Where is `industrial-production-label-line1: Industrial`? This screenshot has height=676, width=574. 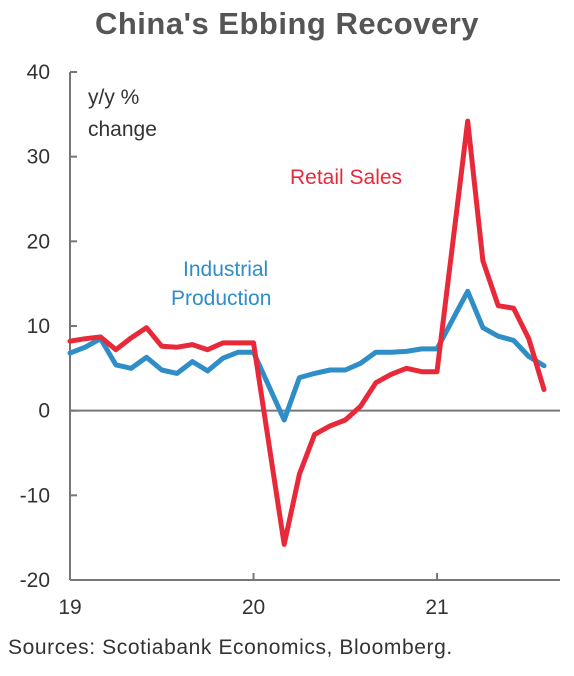
industrial-production-label-line1: Industrial is located at coordinates (225, 269).